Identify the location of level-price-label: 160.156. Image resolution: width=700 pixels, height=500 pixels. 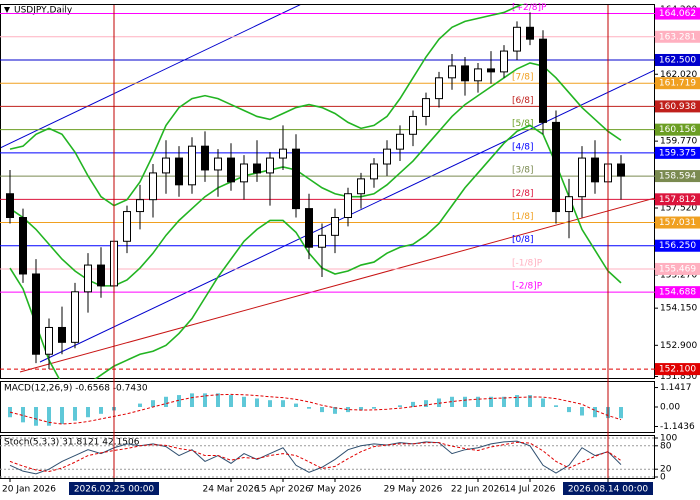
(677, 130).